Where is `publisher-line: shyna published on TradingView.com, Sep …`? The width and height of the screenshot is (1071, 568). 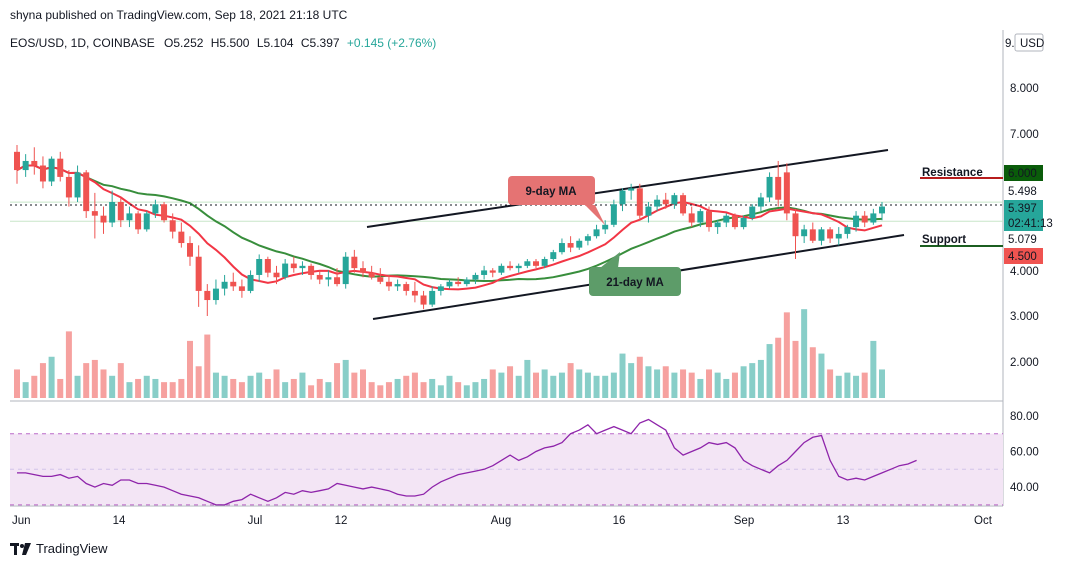 publisher-line: shyna published on TradingView.com, Sep … is located at coordinates (179, 15).